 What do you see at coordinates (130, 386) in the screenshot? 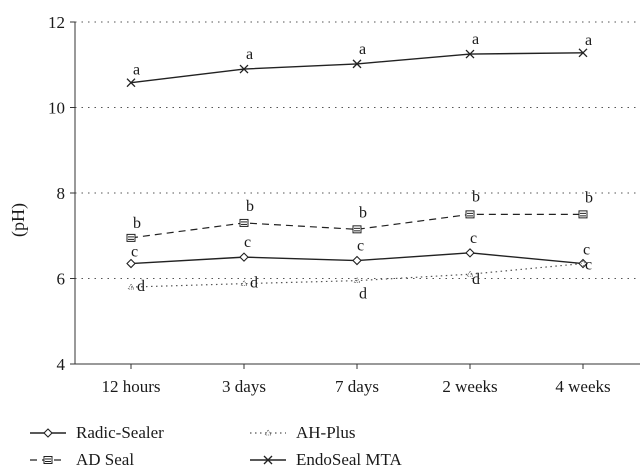
I see `x-tick-label: 12 hours` at bounding box center [130, 386].